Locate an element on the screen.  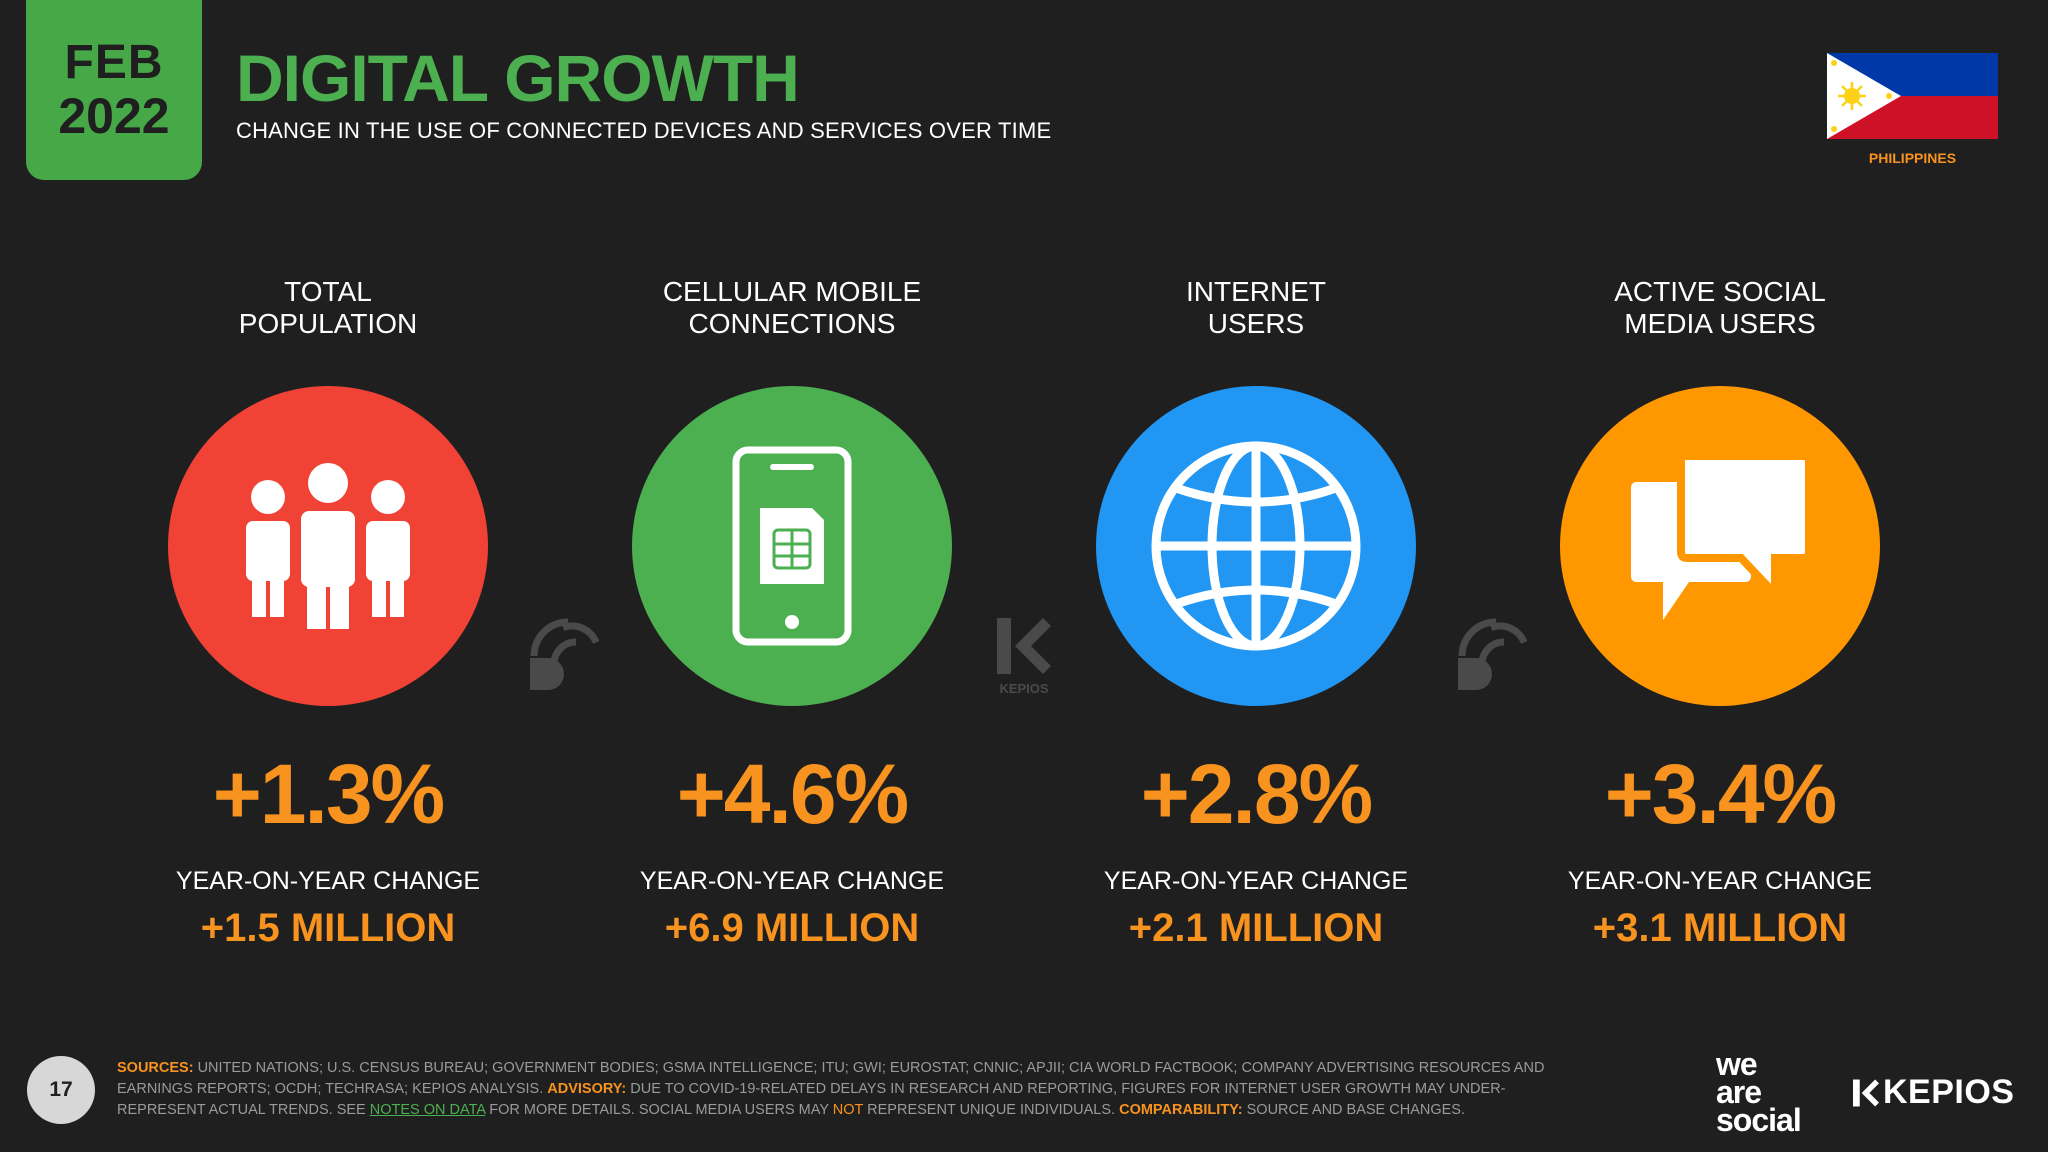
stat-label-line2: CONNECTIONS is located at coordinates (792, 323).